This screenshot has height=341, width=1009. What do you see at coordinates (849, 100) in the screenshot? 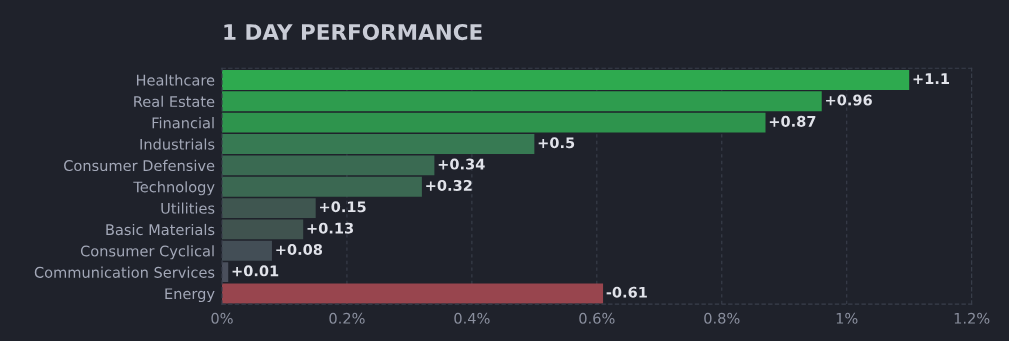
I see `data-label: +0.96` at bounding box center [849, 100].